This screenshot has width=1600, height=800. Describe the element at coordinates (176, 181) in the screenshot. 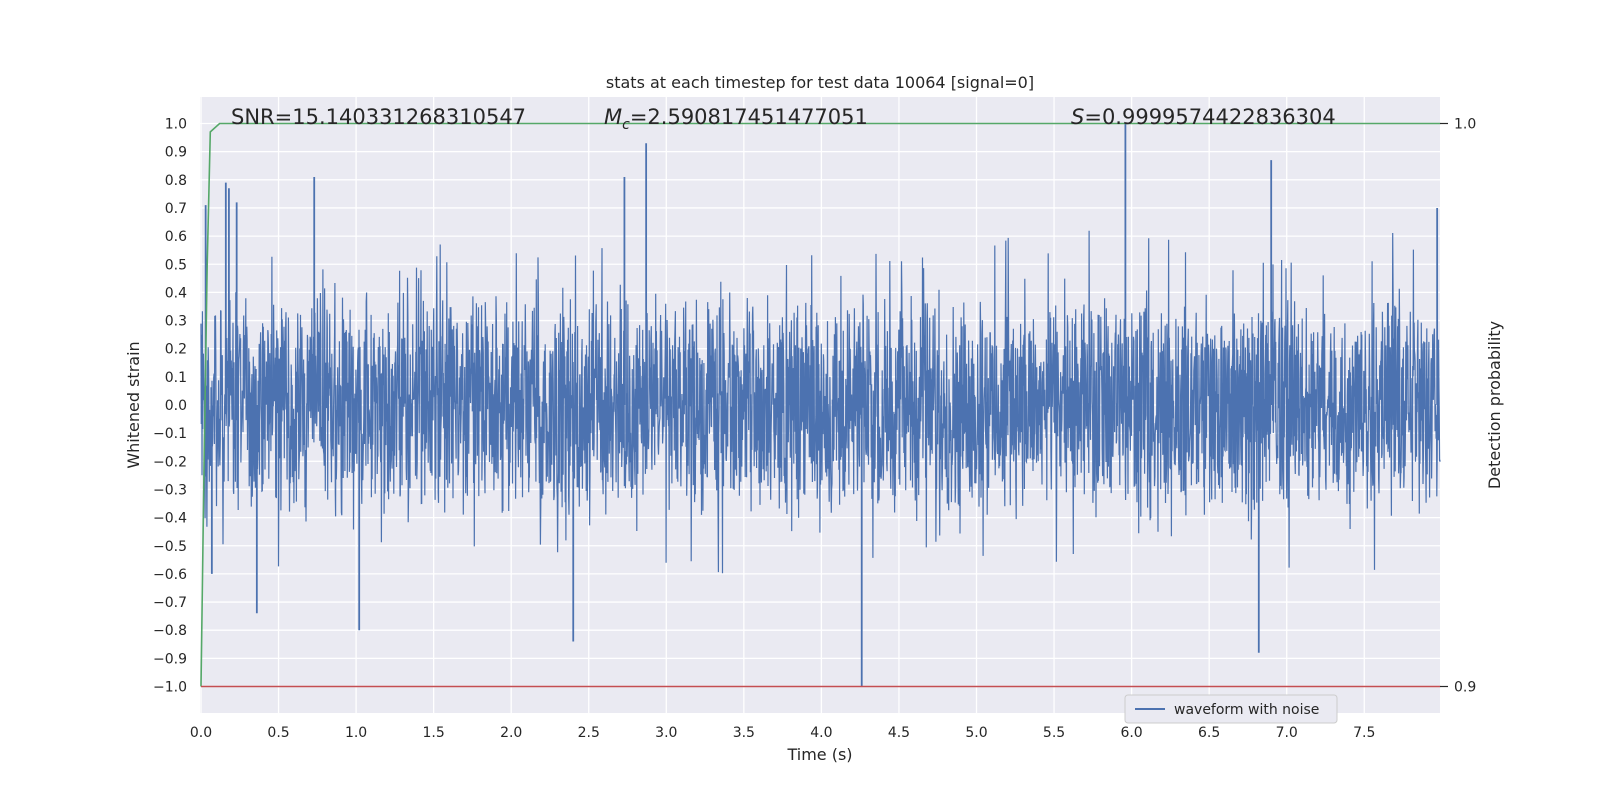

I see `y-tick-label: 0.8` at that location.